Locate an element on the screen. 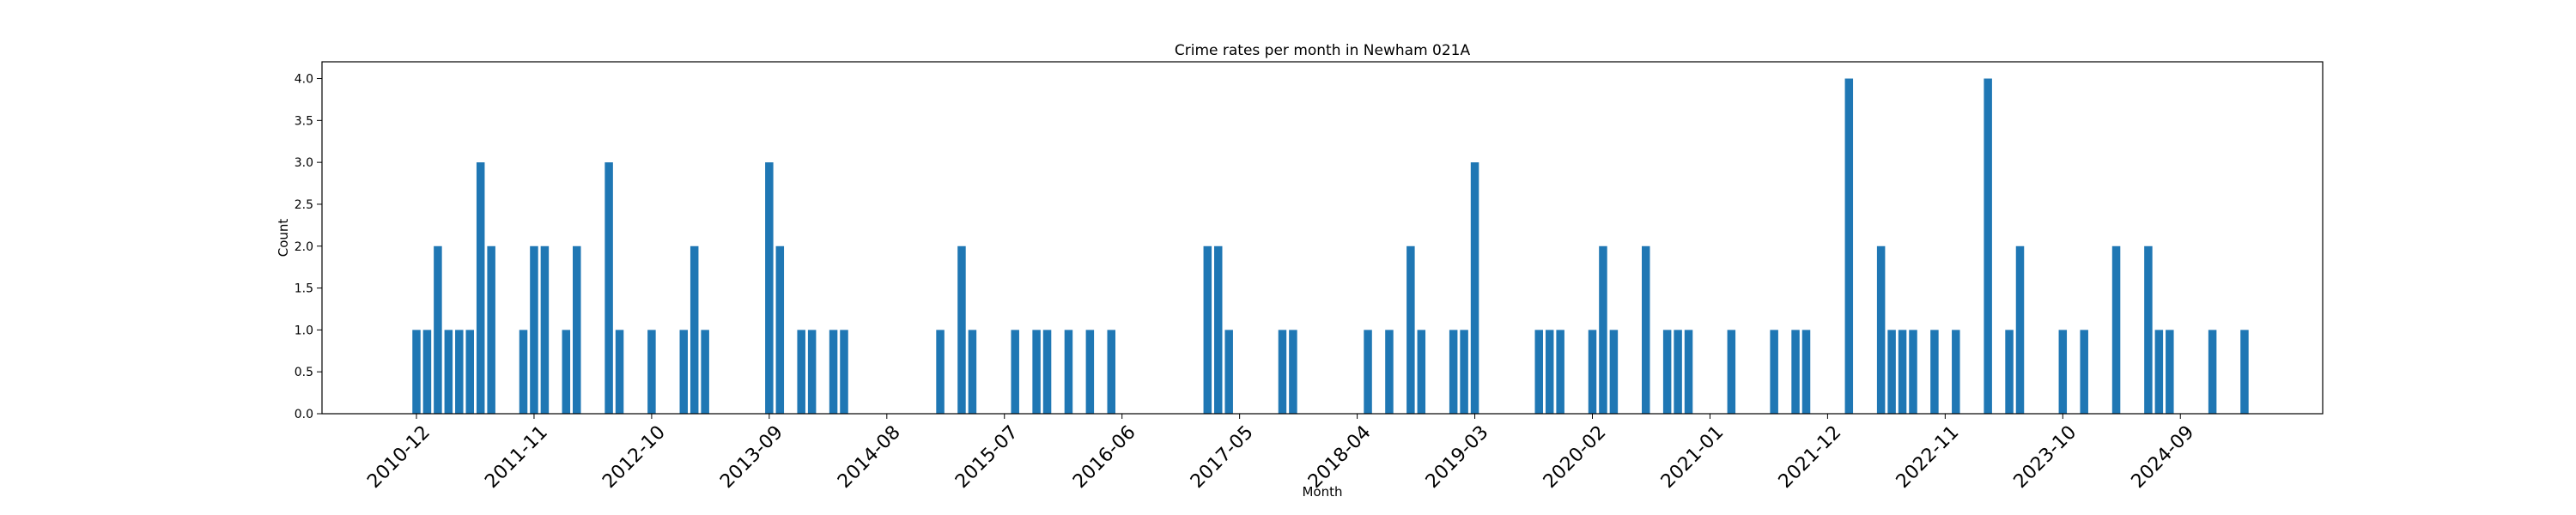 The width and height of the screenshot is (2576, 515). y-tick-label: 3.5 is located at coordinates (304, 121).